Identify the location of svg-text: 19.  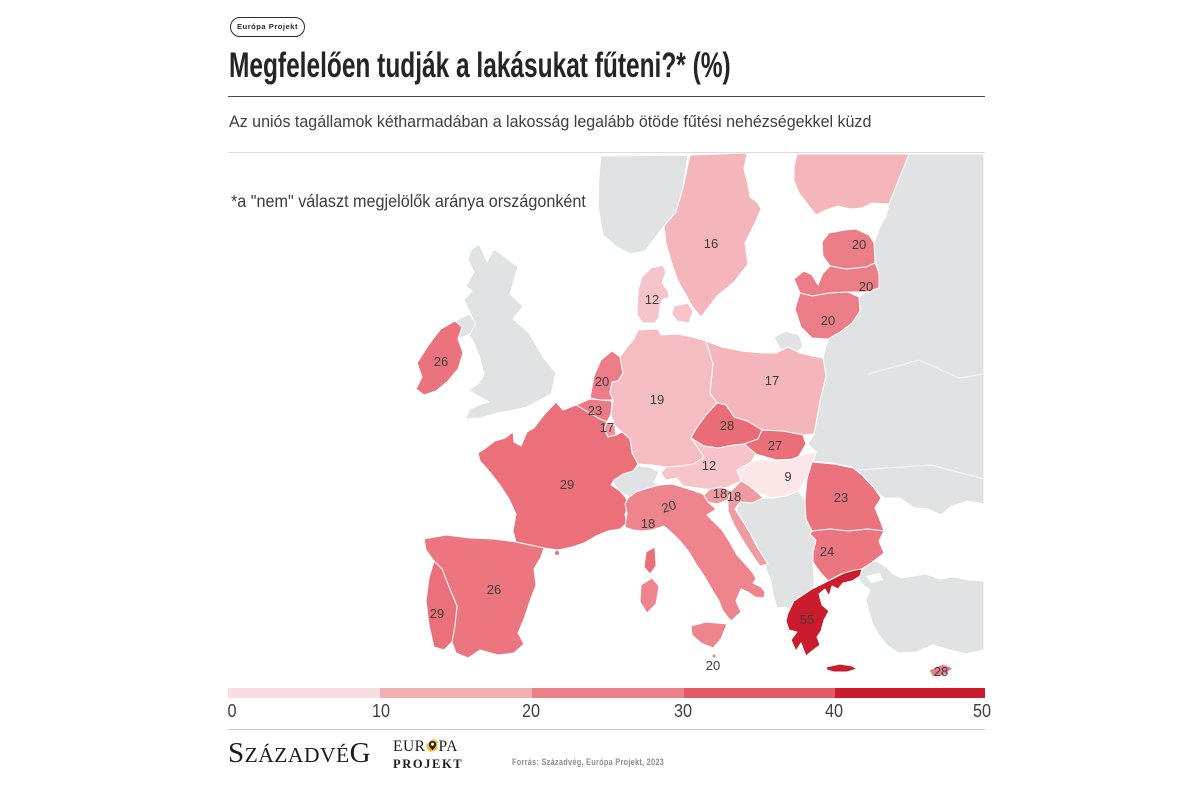
(657, 399).